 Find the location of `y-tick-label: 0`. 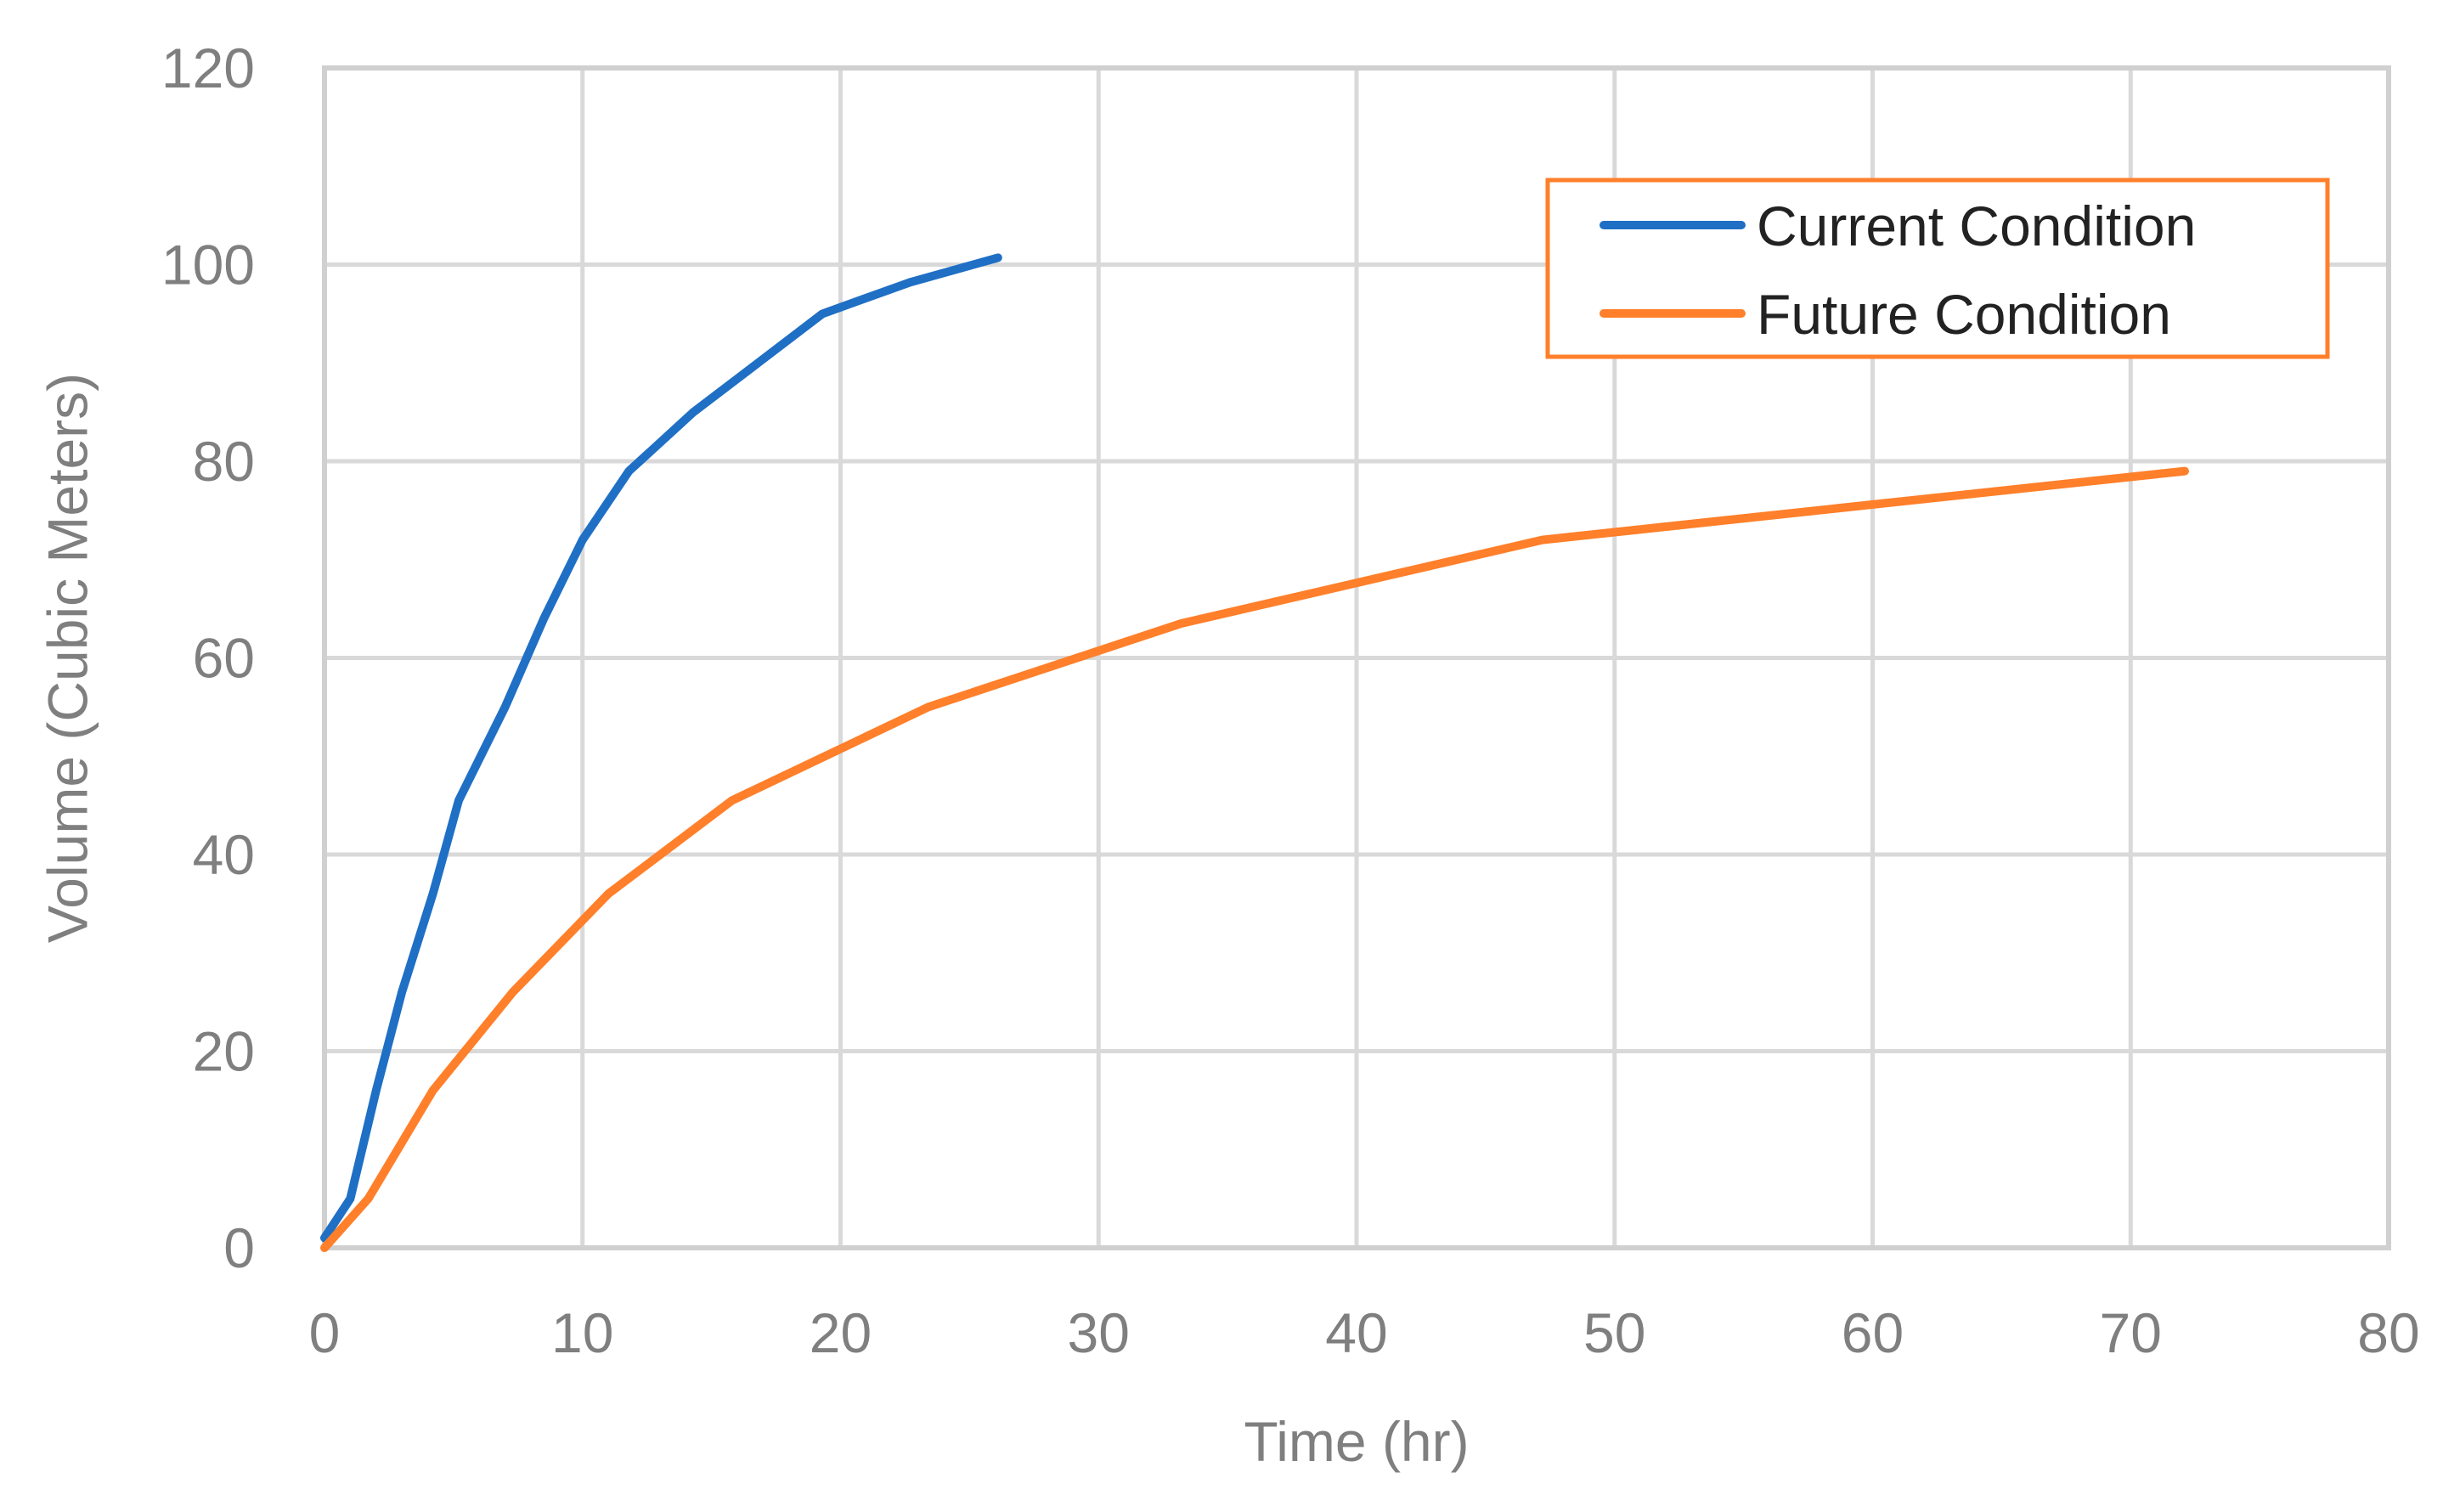

y-tick-label: 0 is located at coordinates (239, 1247).